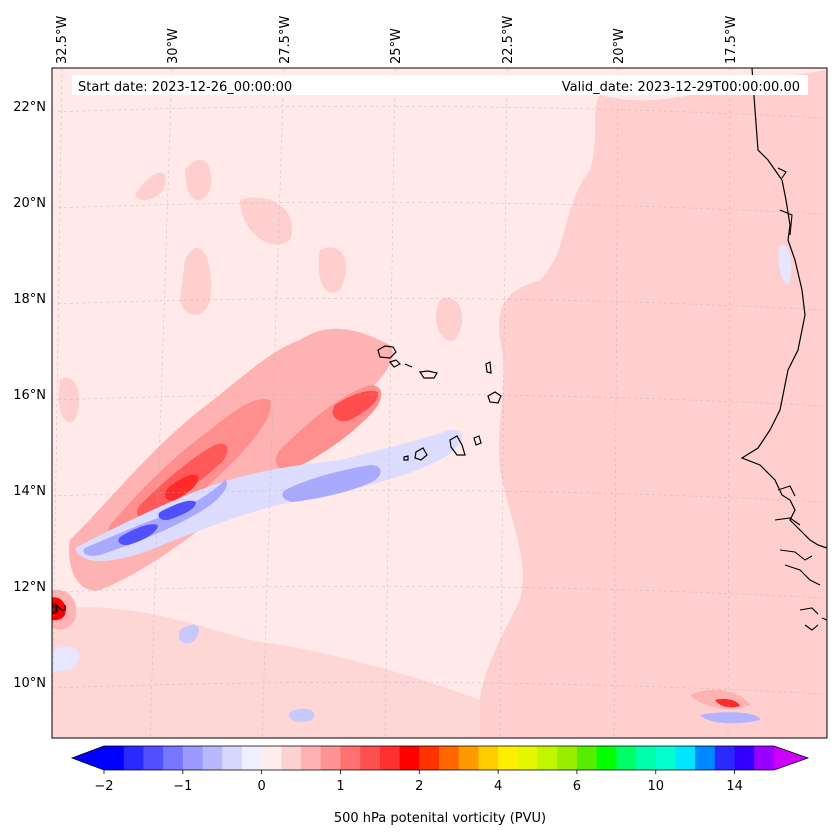 The width and height of the screenshot is (837, 836). I want to click on colorbar-tick-label: 0, so click(262, 786).